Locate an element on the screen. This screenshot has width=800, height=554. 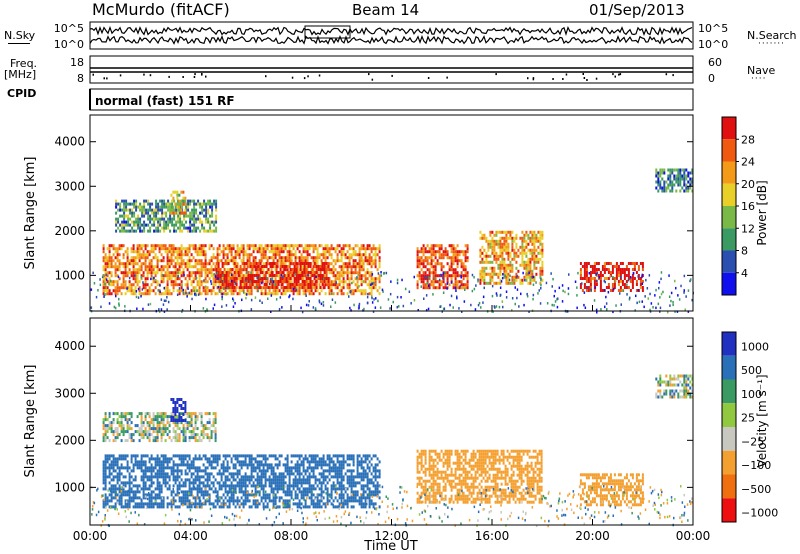
echo-cell-2093 is located at coordinates (457, 273).